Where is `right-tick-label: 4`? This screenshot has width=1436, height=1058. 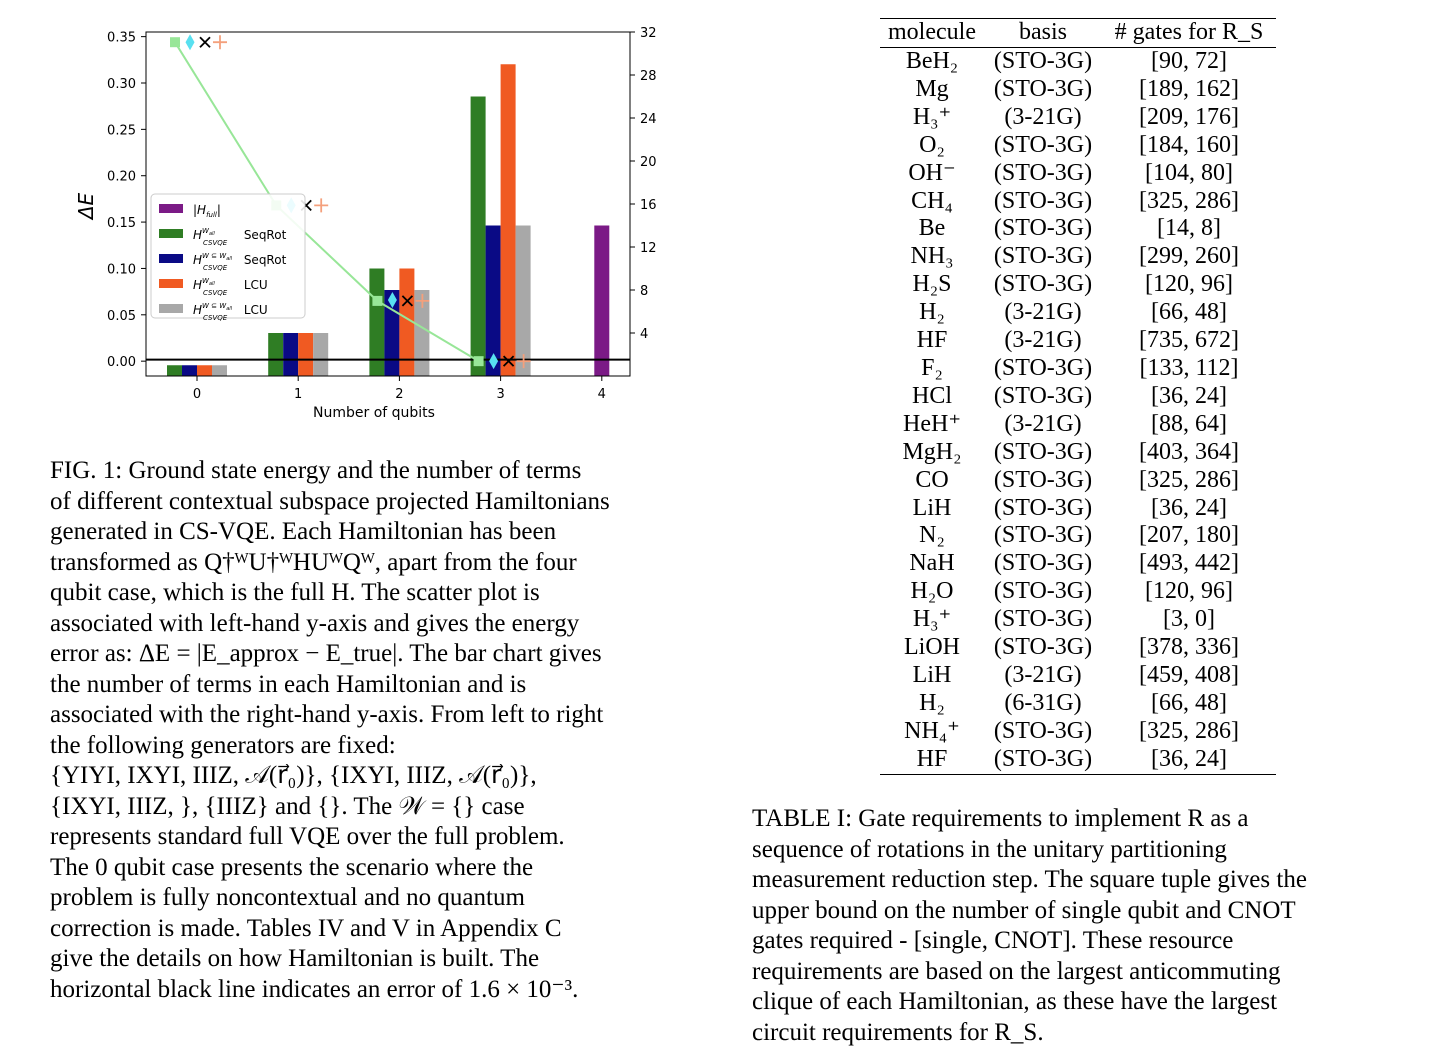 right-tick-label: 4 is located at coordinates (644, 334).